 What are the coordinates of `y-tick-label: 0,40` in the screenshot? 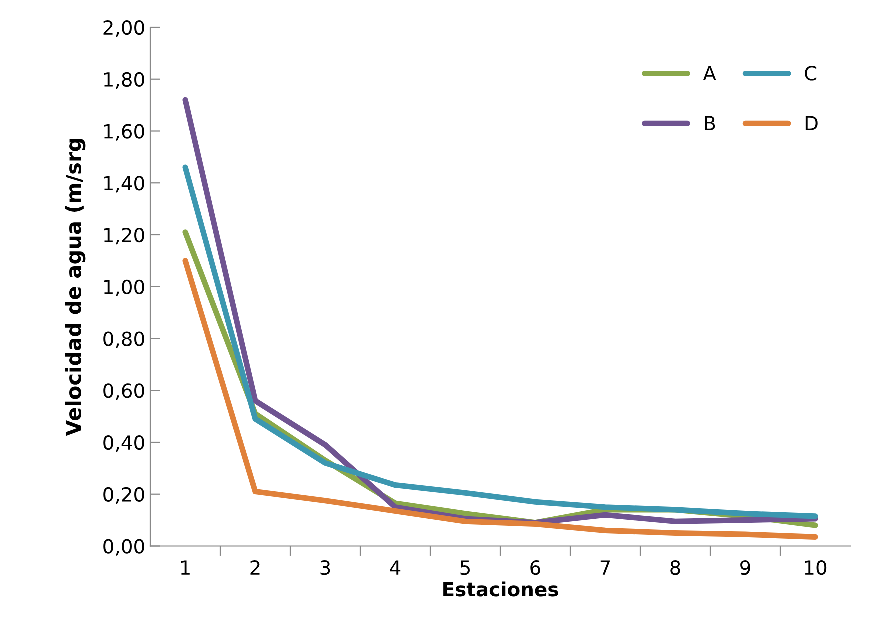 It's located at (124, 443).